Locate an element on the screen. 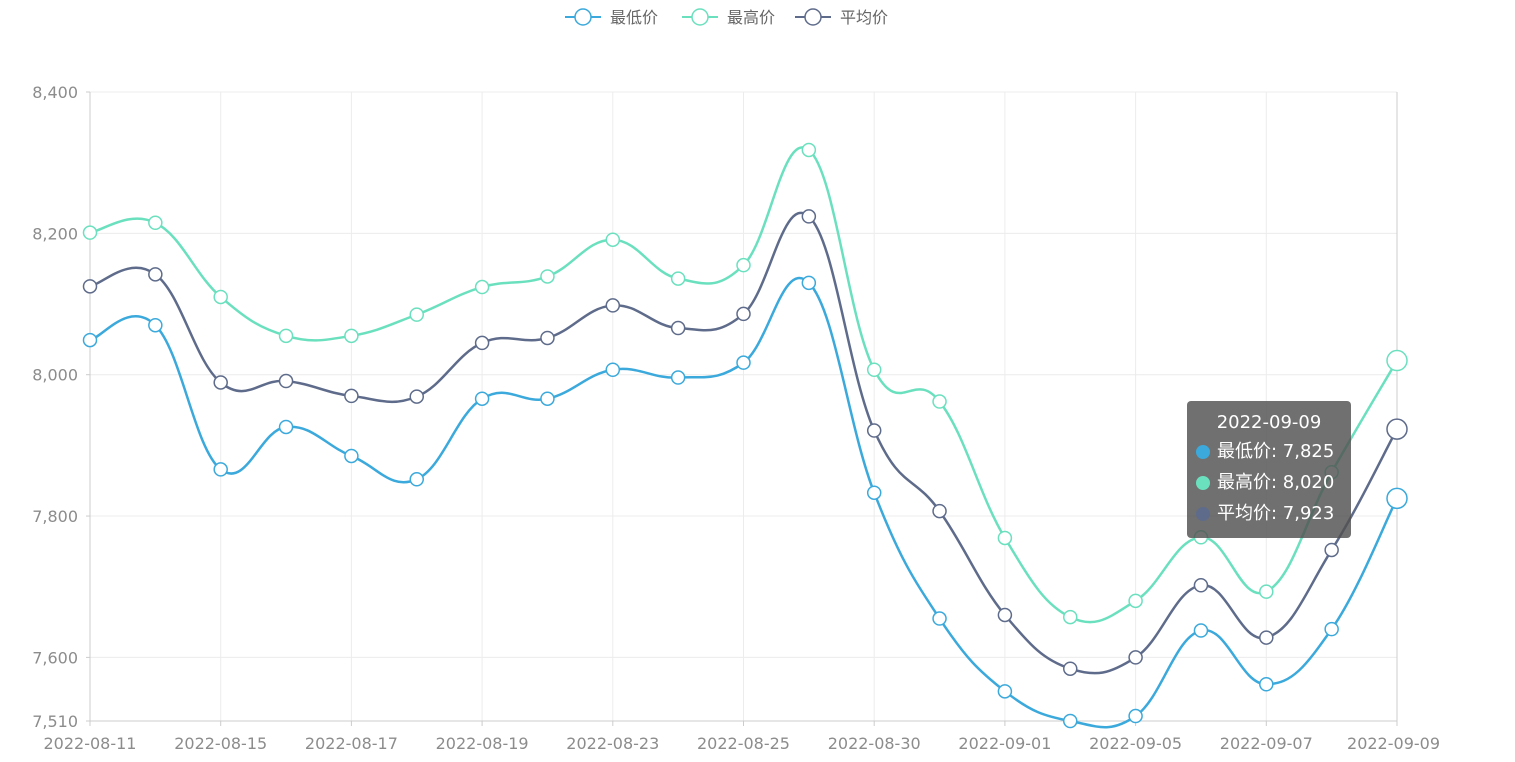  x-tick-label: 2022-09-09 is located at coordinates (1393, 743).